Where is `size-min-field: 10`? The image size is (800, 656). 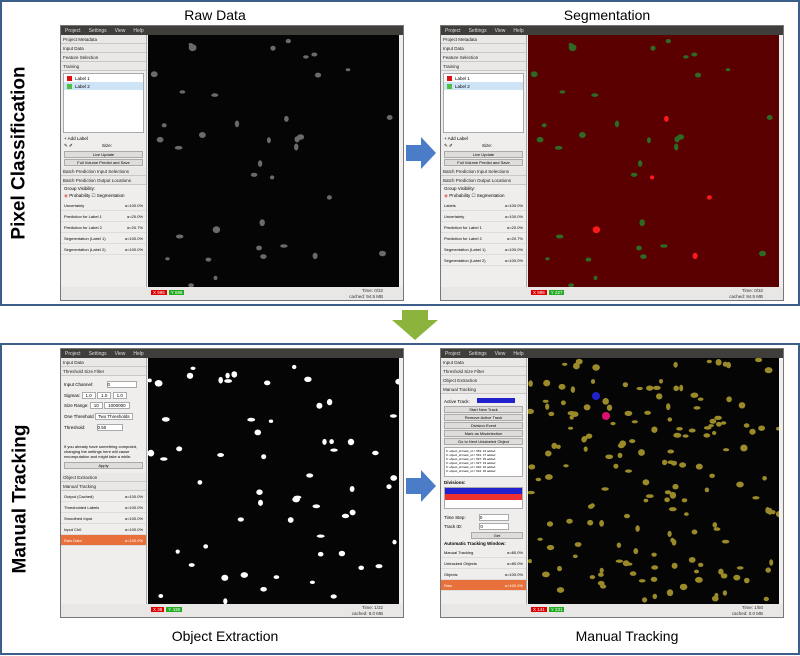
size-min-field: 10 is located at coordinates (96, 405).